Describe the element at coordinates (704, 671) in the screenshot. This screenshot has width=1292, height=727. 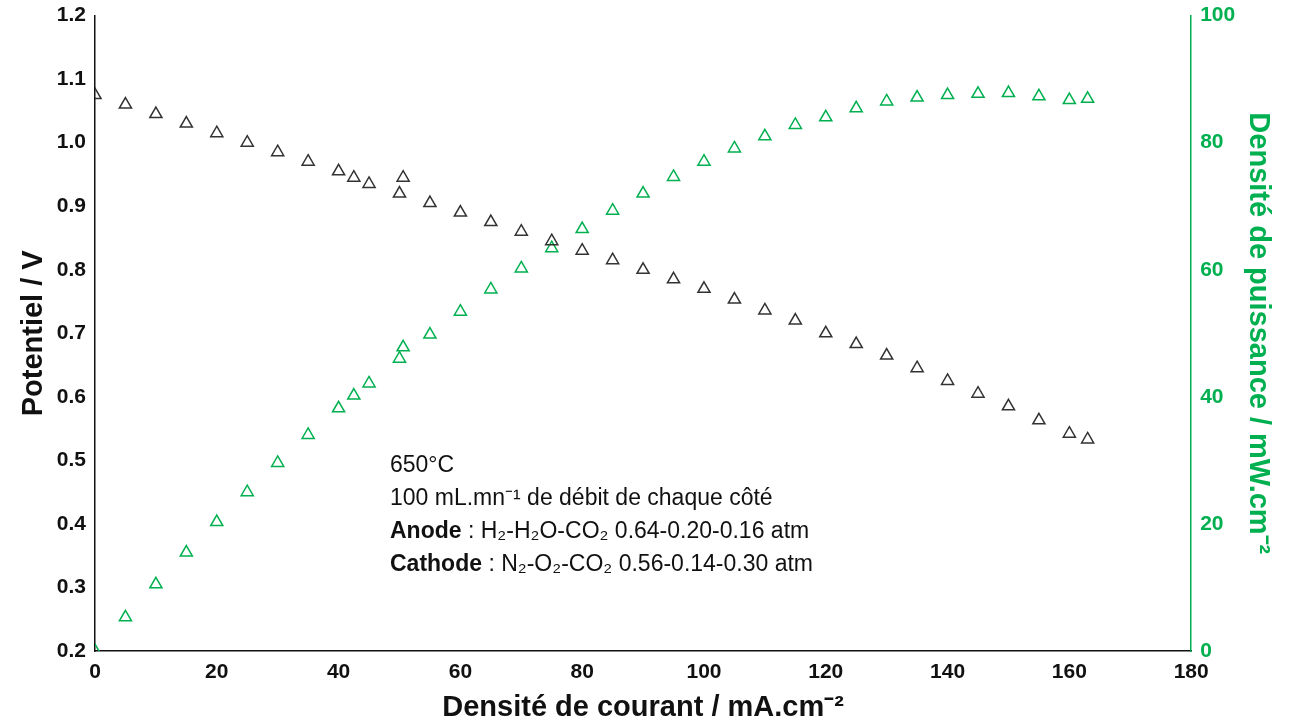
I see `x-tick-label: 100` at that location.